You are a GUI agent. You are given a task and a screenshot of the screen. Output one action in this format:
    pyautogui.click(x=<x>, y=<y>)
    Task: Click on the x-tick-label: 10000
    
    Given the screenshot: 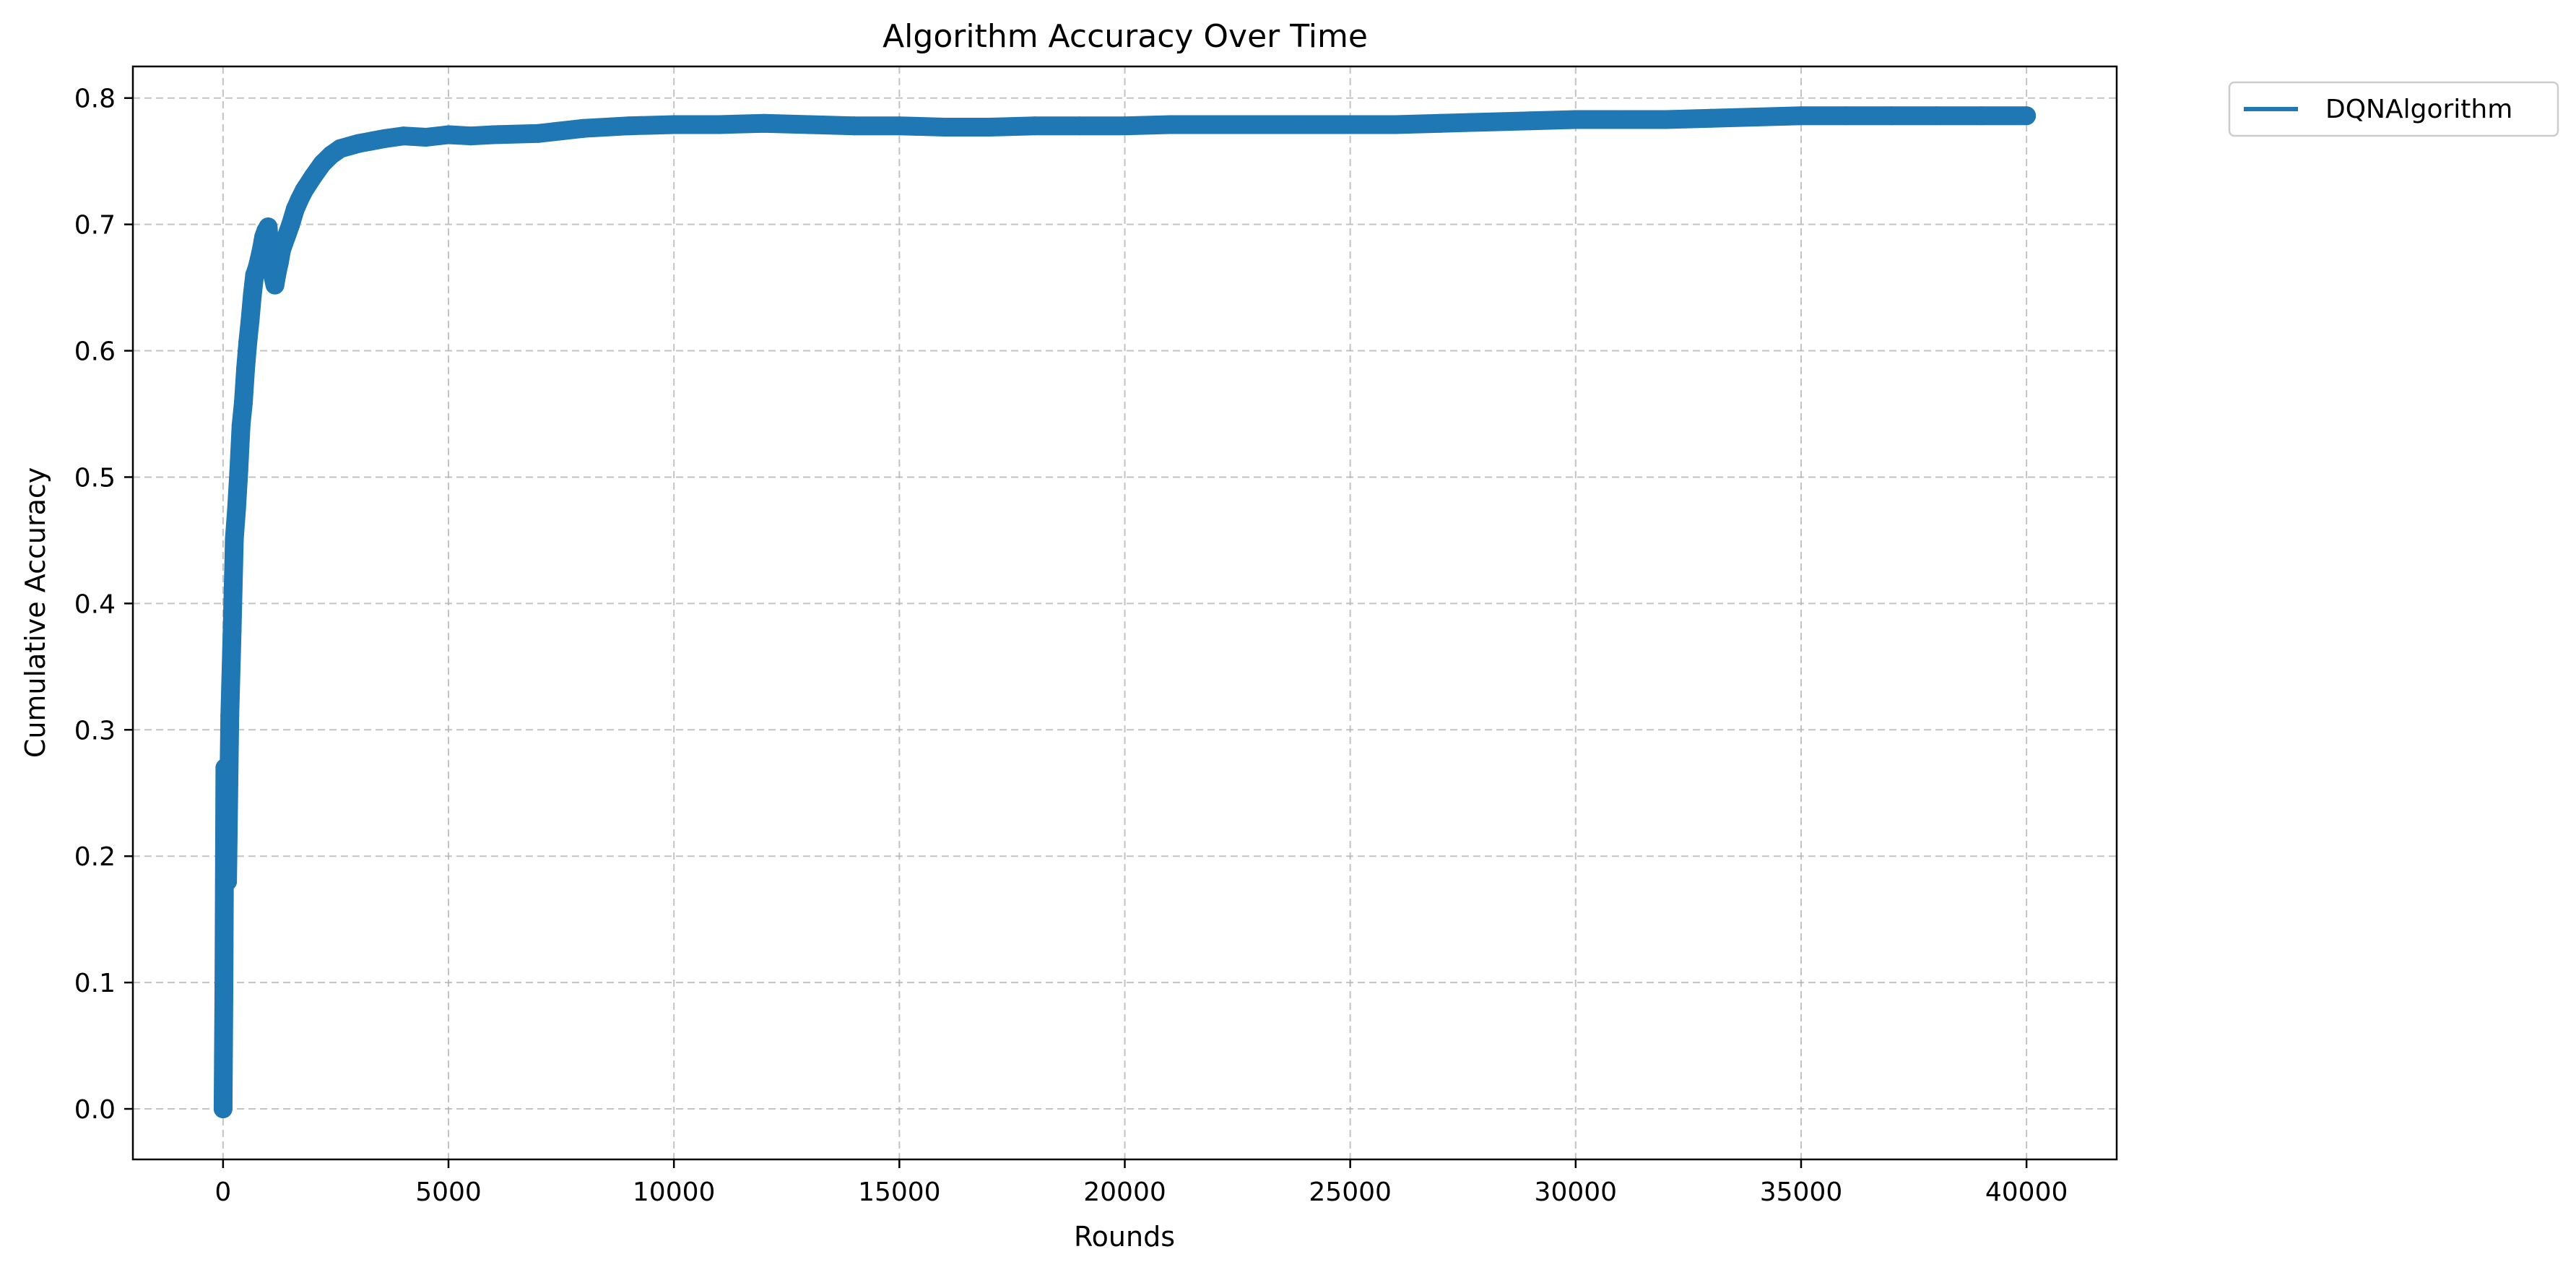 What is the action you would take?
    pyautogui.click(x=674, y=1192)
    